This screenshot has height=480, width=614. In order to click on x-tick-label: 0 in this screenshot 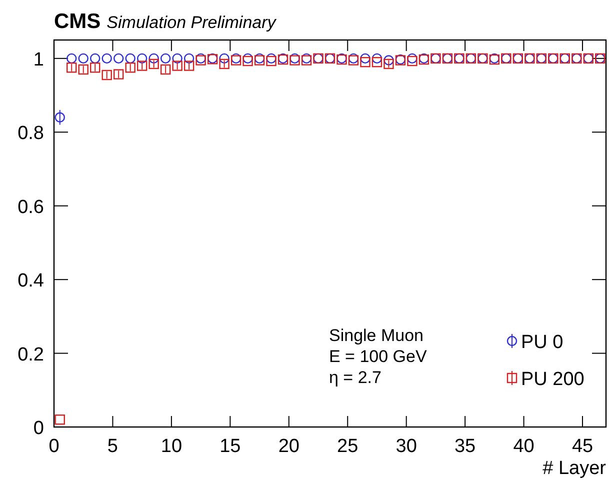, I will do `click(54, 446)`.